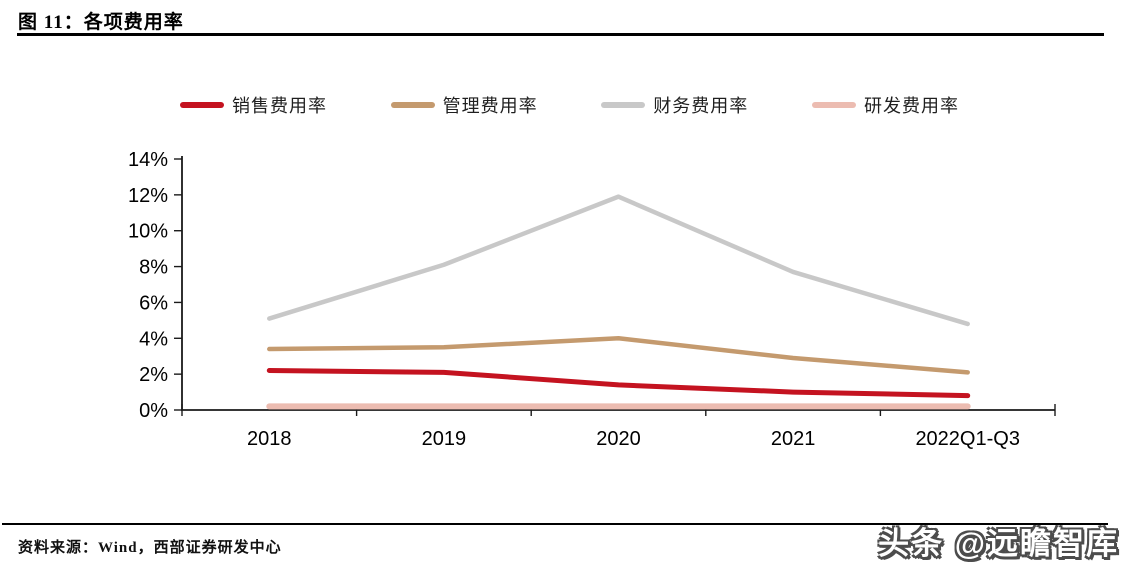  What do you see at coordinates (793, 439) in the screenshot?
I see `x-axis-category-label: 2021` at bounding box center [793, 439].